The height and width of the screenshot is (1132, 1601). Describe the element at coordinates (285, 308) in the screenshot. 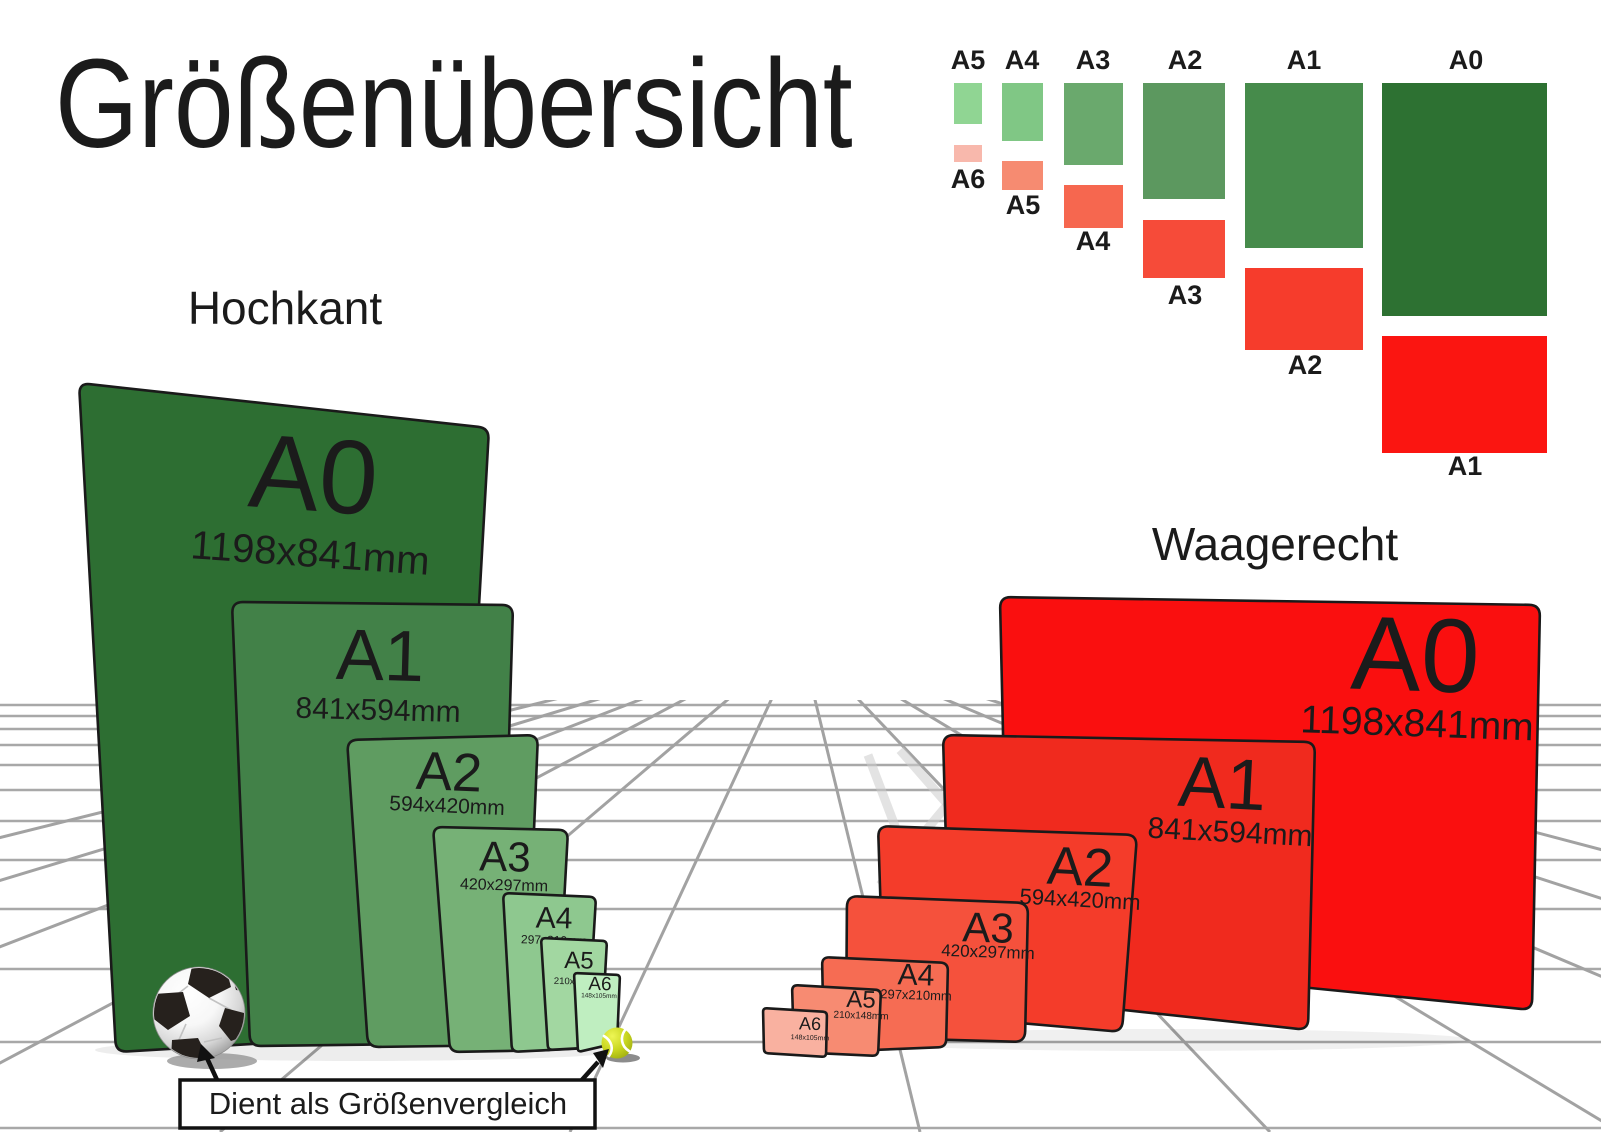

I see `section-label-portrait: Hochkant` at that location.